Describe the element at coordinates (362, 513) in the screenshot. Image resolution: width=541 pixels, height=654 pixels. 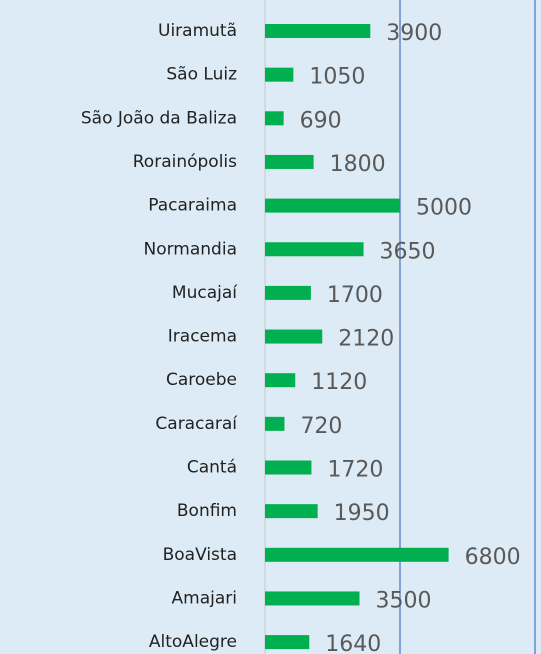
I see `value-label: 1950` at that location.